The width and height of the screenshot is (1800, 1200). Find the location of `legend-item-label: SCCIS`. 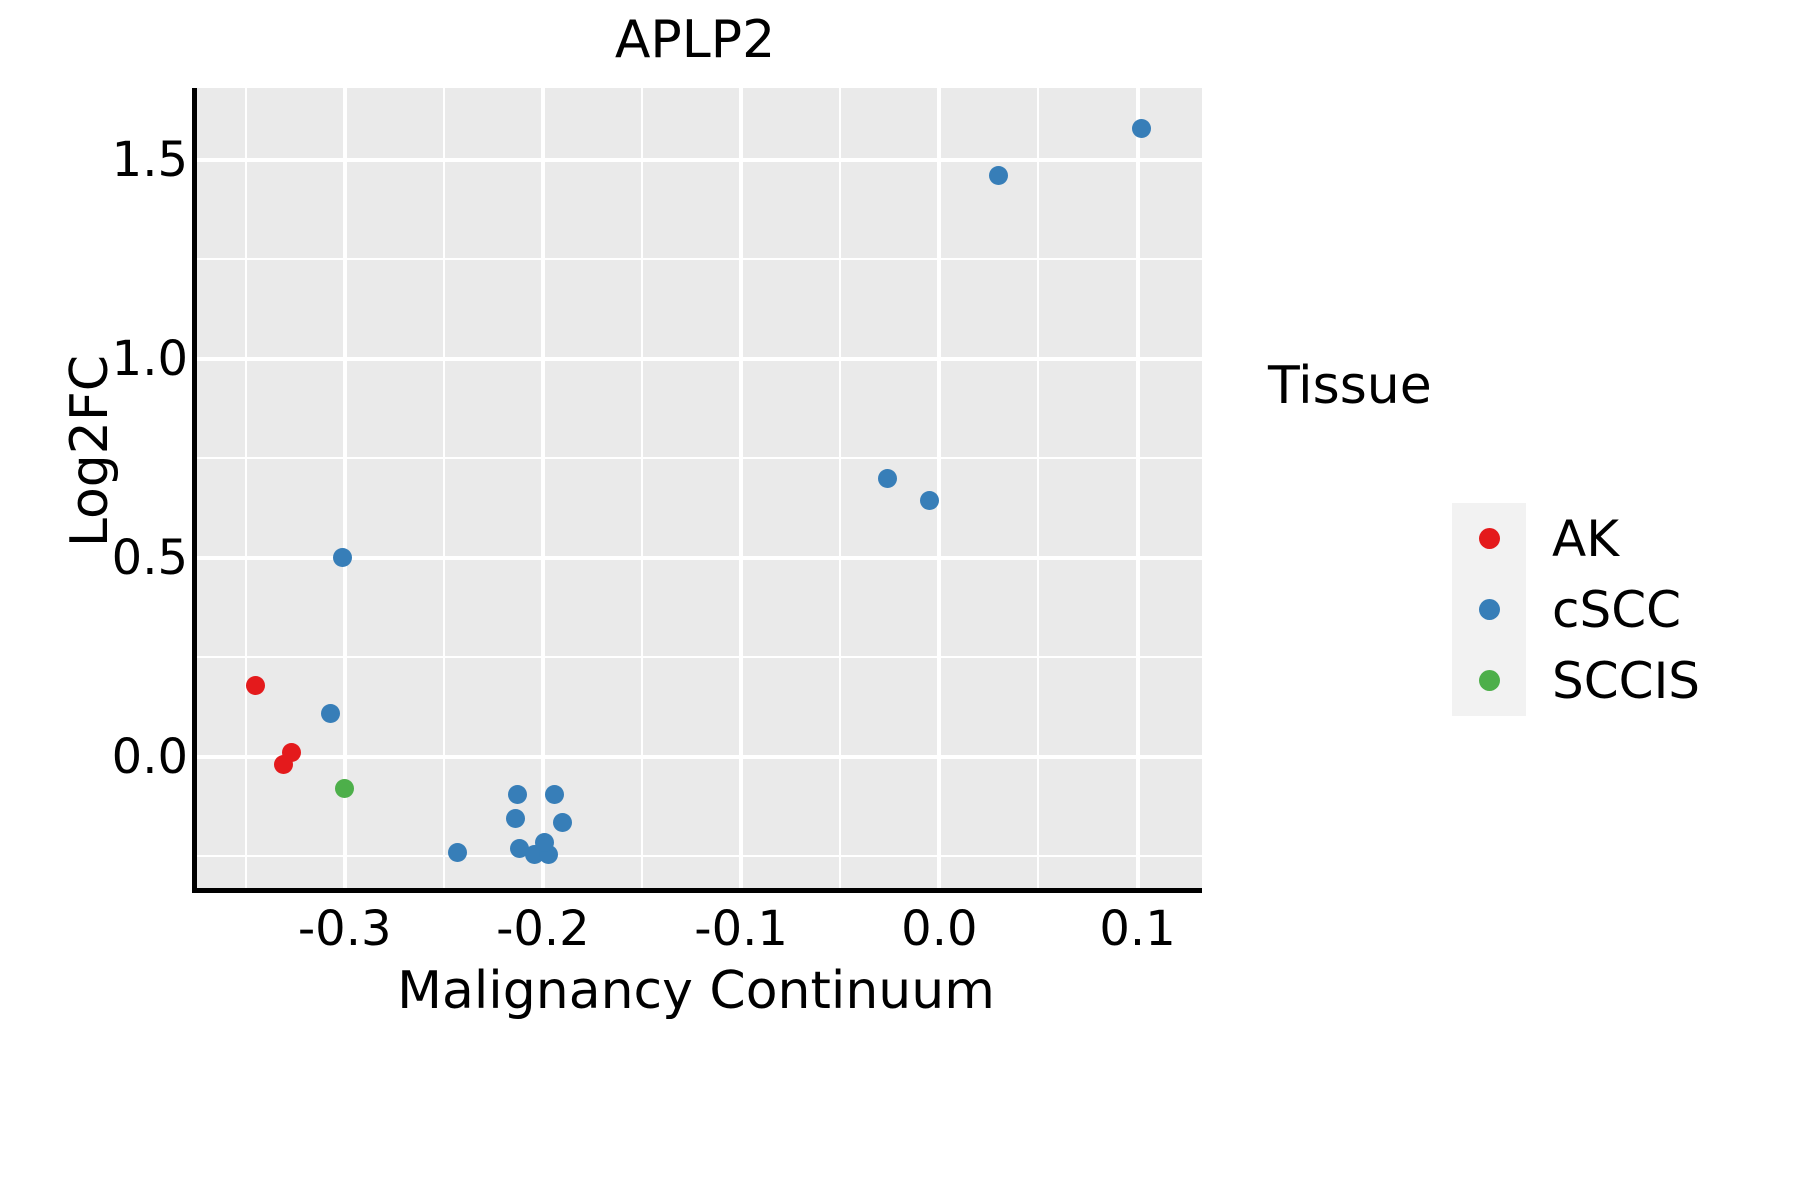

legend-item-label: SCCIS is located at coordinates (1626, 680).